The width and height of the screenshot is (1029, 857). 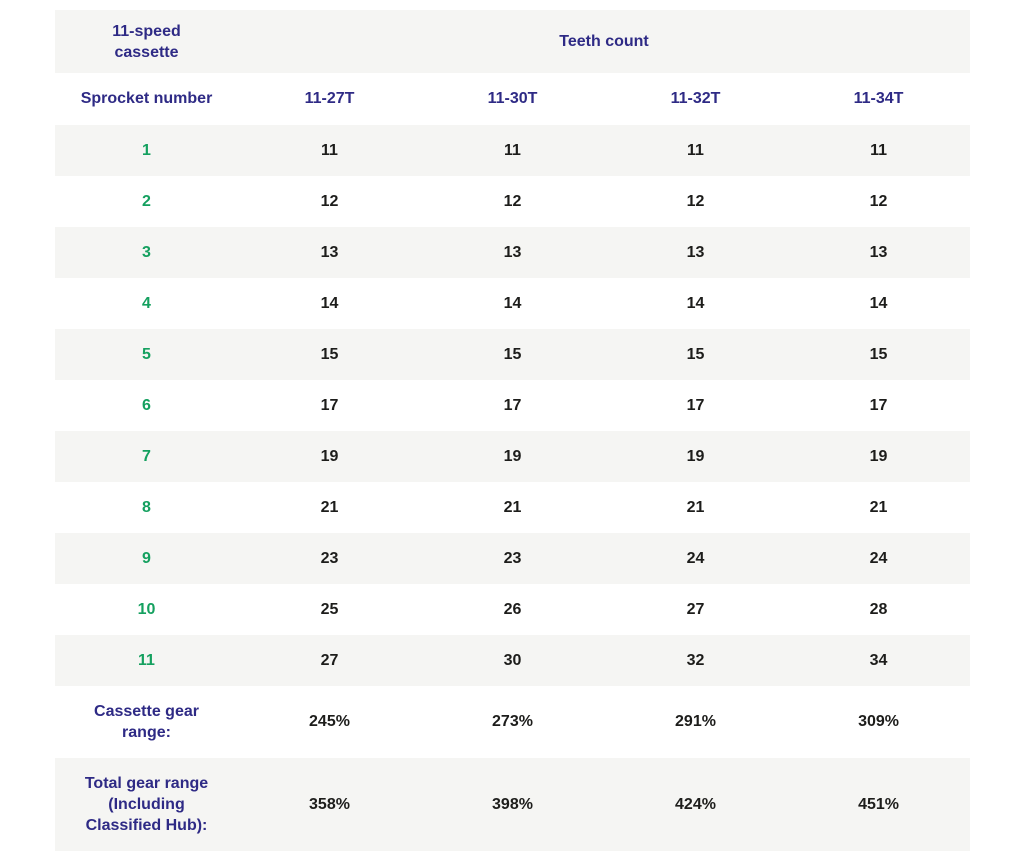 What do you see at coordinates (878, 721) in the screenshot?
I see `cassette-gear-range-value: 309%` at bounding box center [878, 721].